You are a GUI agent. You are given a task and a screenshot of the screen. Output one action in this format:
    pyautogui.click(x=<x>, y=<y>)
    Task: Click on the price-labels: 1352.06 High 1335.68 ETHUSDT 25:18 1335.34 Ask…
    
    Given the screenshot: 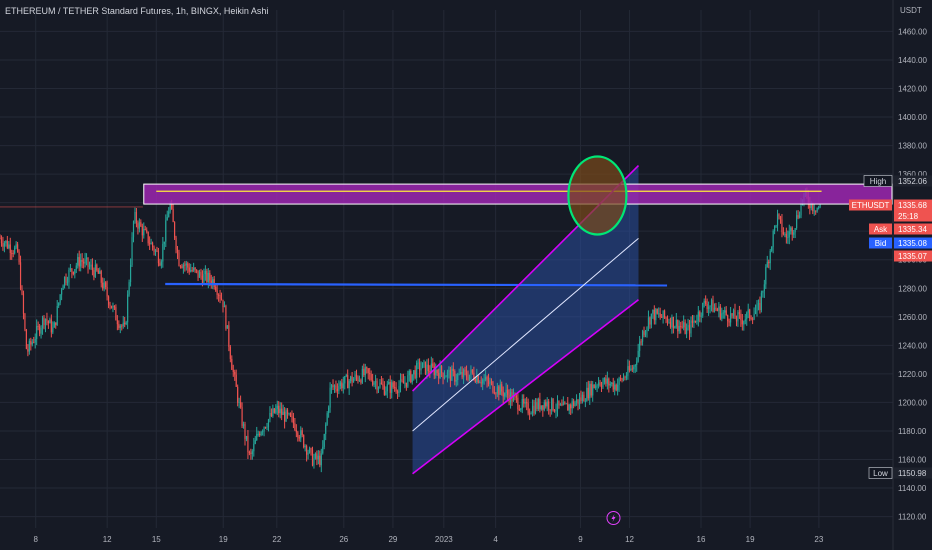 What is the action you would take?
    pyautogui.click(x=890, y=327)
    